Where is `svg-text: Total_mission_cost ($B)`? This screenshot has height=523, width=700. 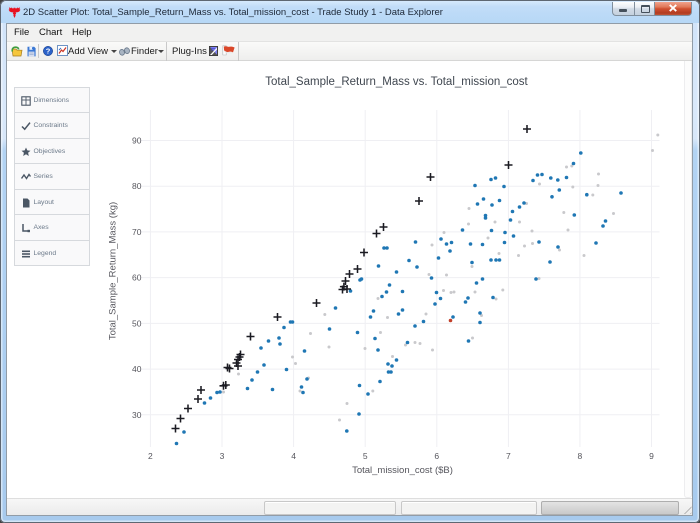
svg-text: Total_mission_cost ($B) is located at coordinates (402, 470).